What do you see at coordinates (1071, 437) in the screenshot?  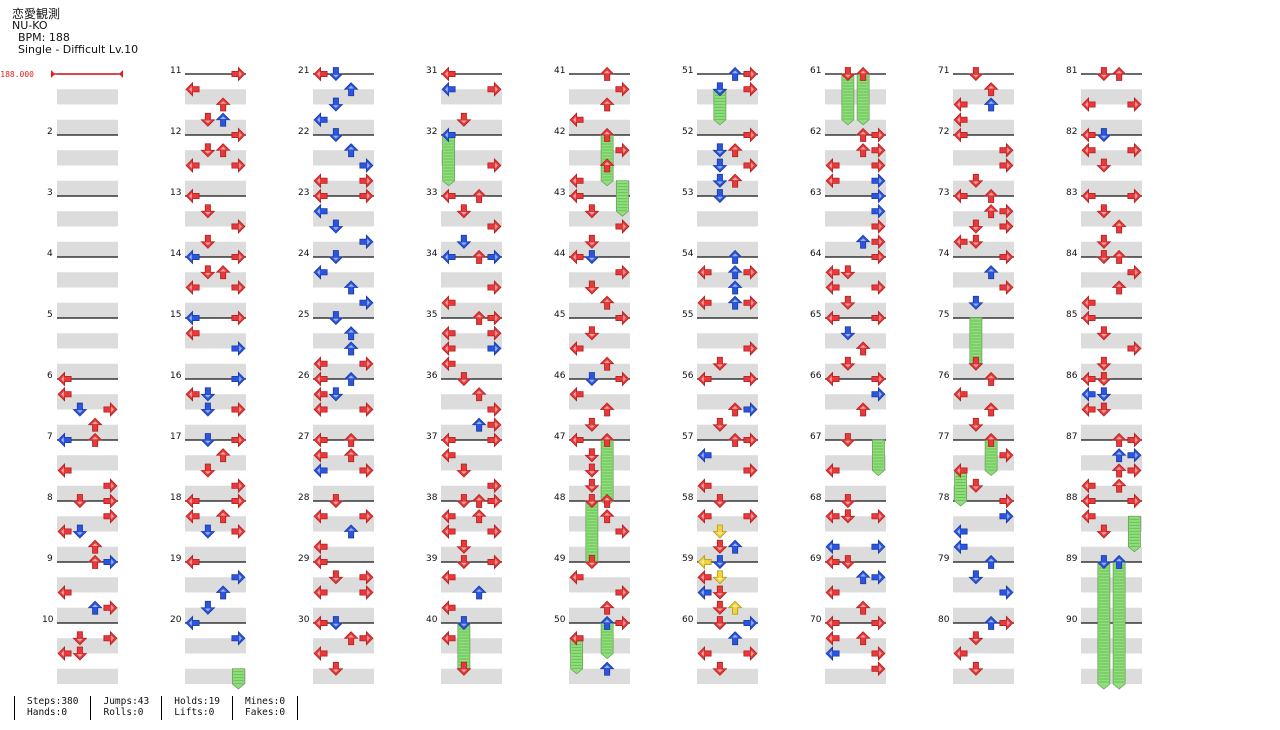 I see `measure-number: 87` at bounding box center [1071, 437].